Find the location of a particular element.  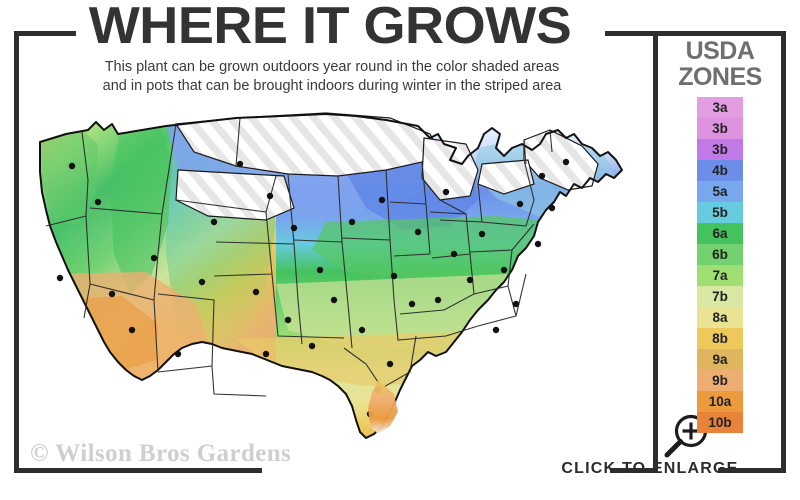

page-title: WHERE IT GROWS is located at coordinates (330, 27).